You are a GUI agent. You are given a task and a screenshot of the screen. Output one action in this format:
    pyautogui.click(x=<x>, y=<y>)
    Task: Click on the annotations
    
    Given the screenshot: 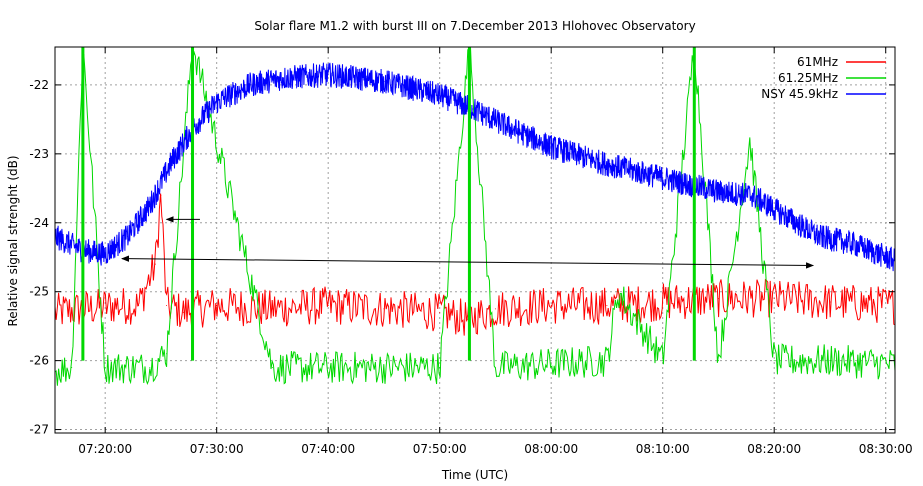 What is the action you would take?
    pyautogui.click(x=468, y=242)
    